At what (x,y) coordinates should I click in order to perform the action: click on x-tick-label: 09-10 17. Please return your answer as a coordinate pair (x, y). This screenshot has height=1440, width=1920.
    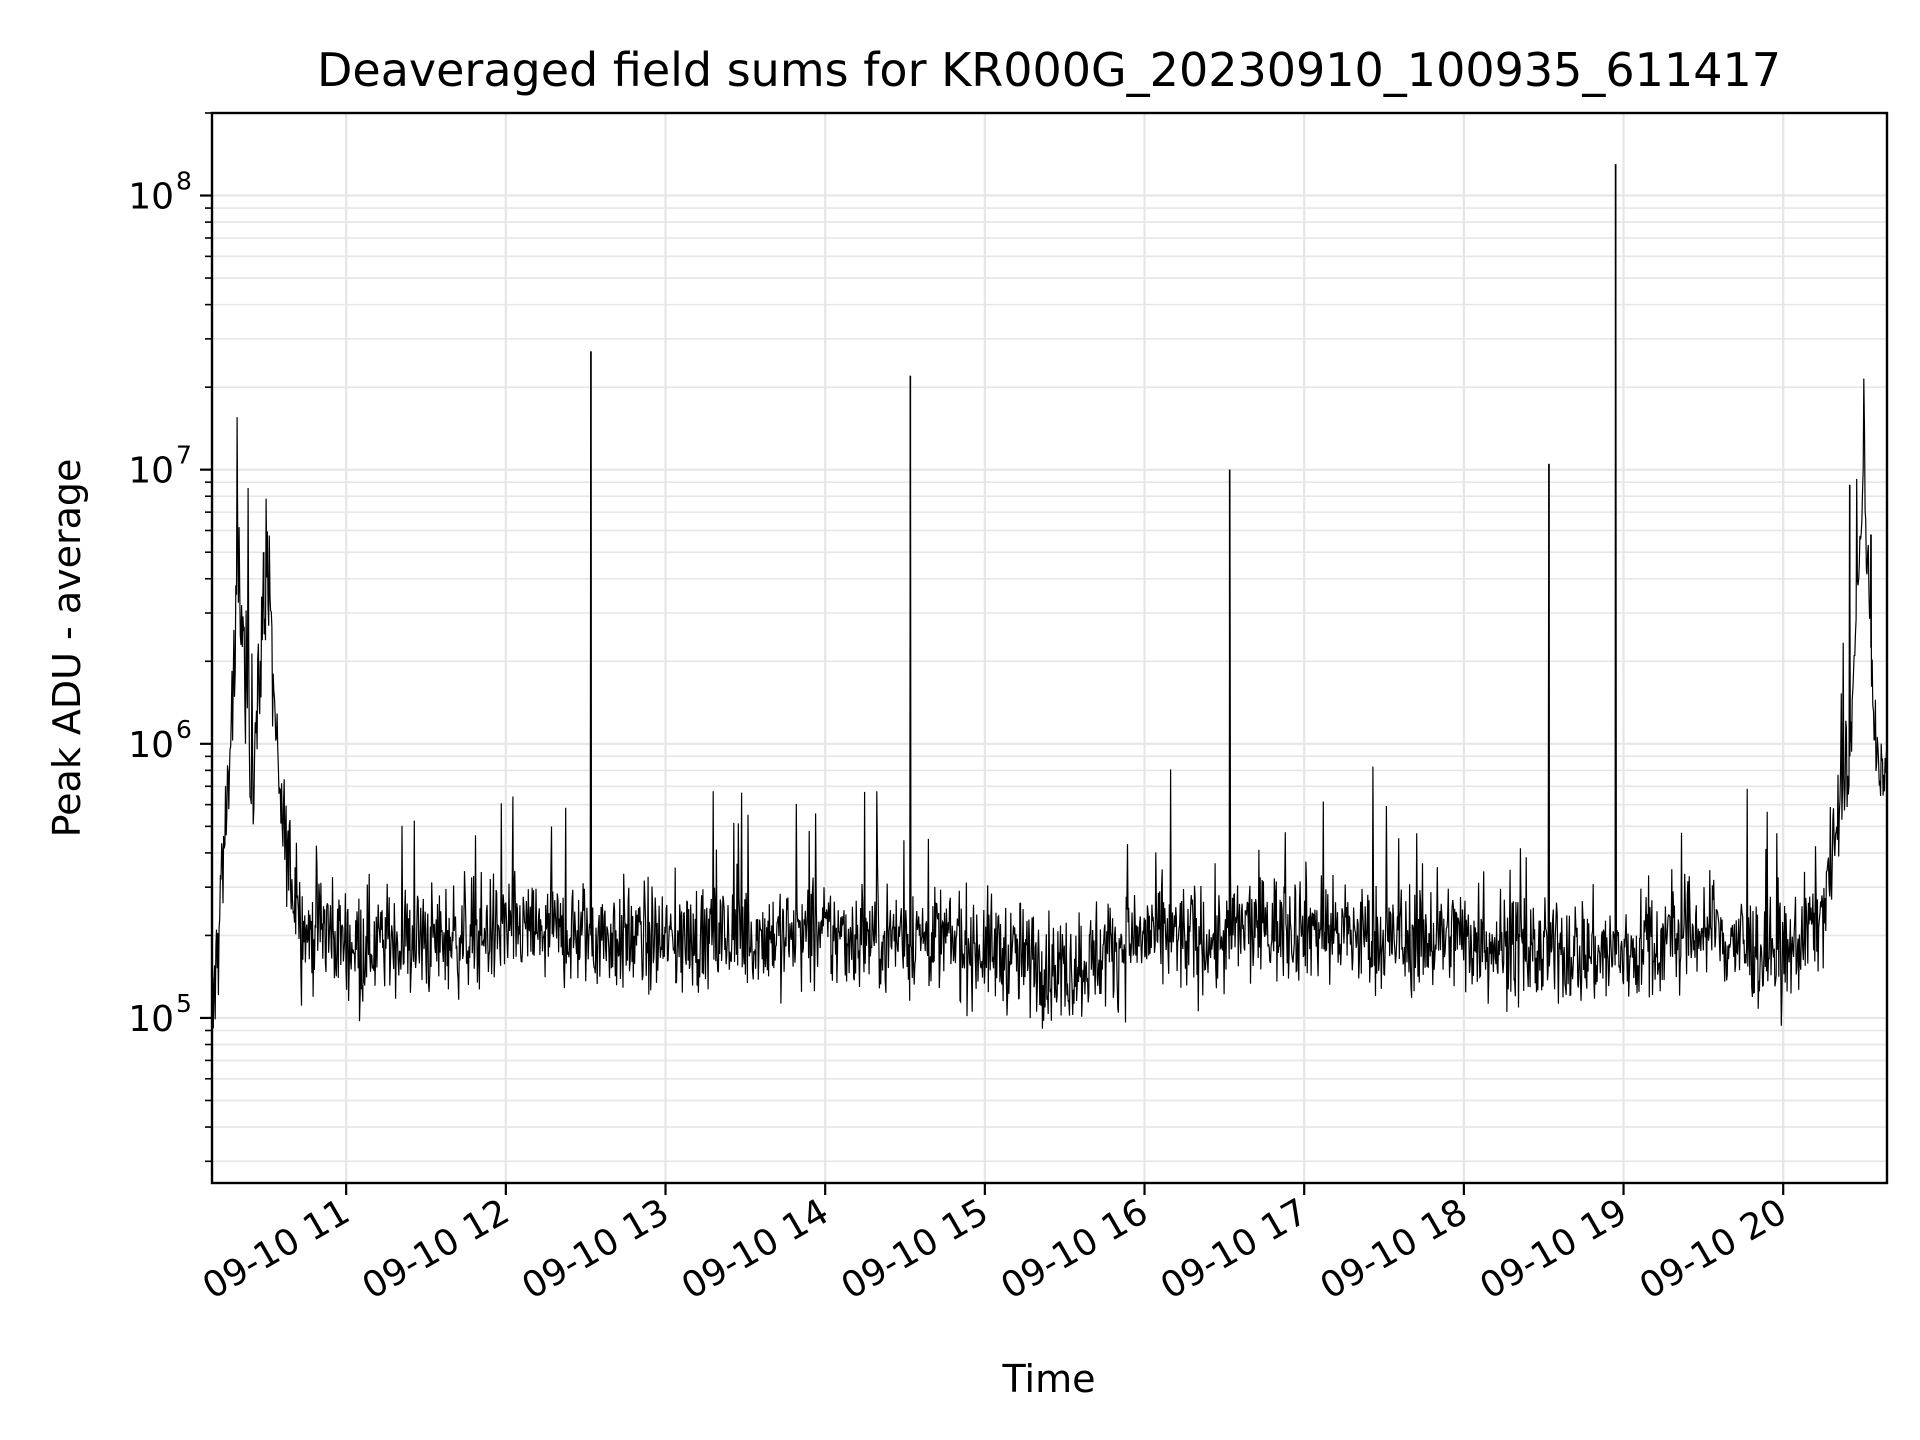
    Looking at the image, I should click on (1234, 1249).